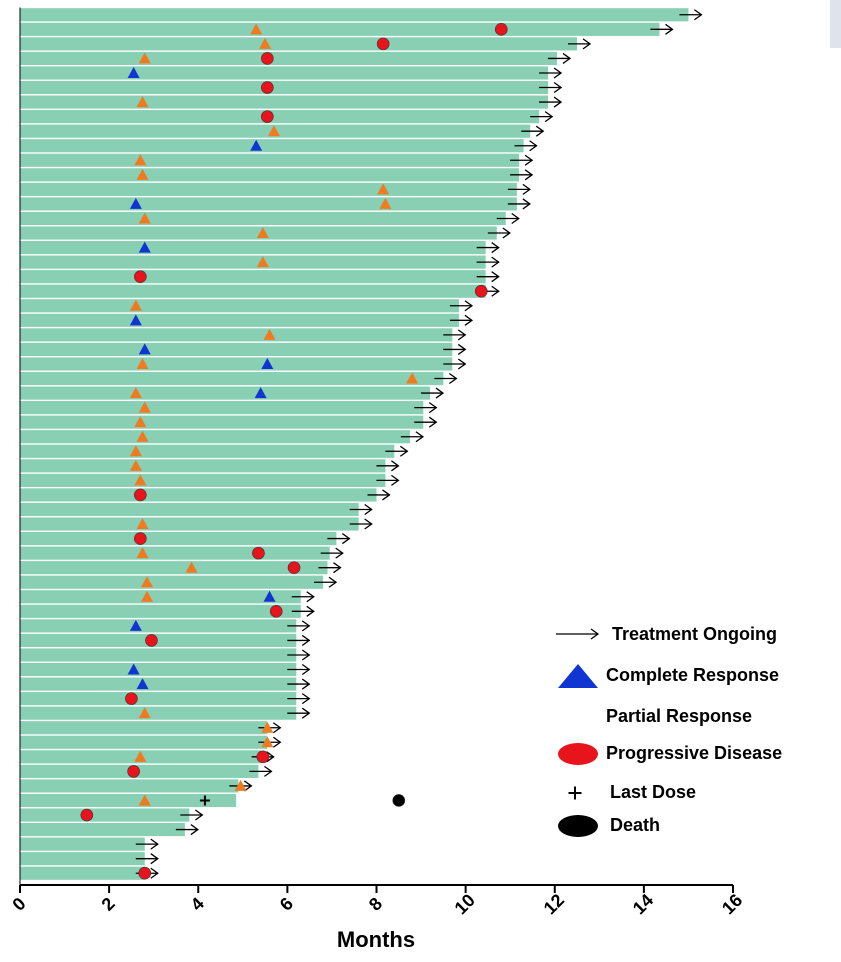 The height and width of the screenshot is (962, 841). What do you see at coordinates (465, 904) in the screenshot?
I see `x-tick-label: 10` at bounding box center [465, 904].